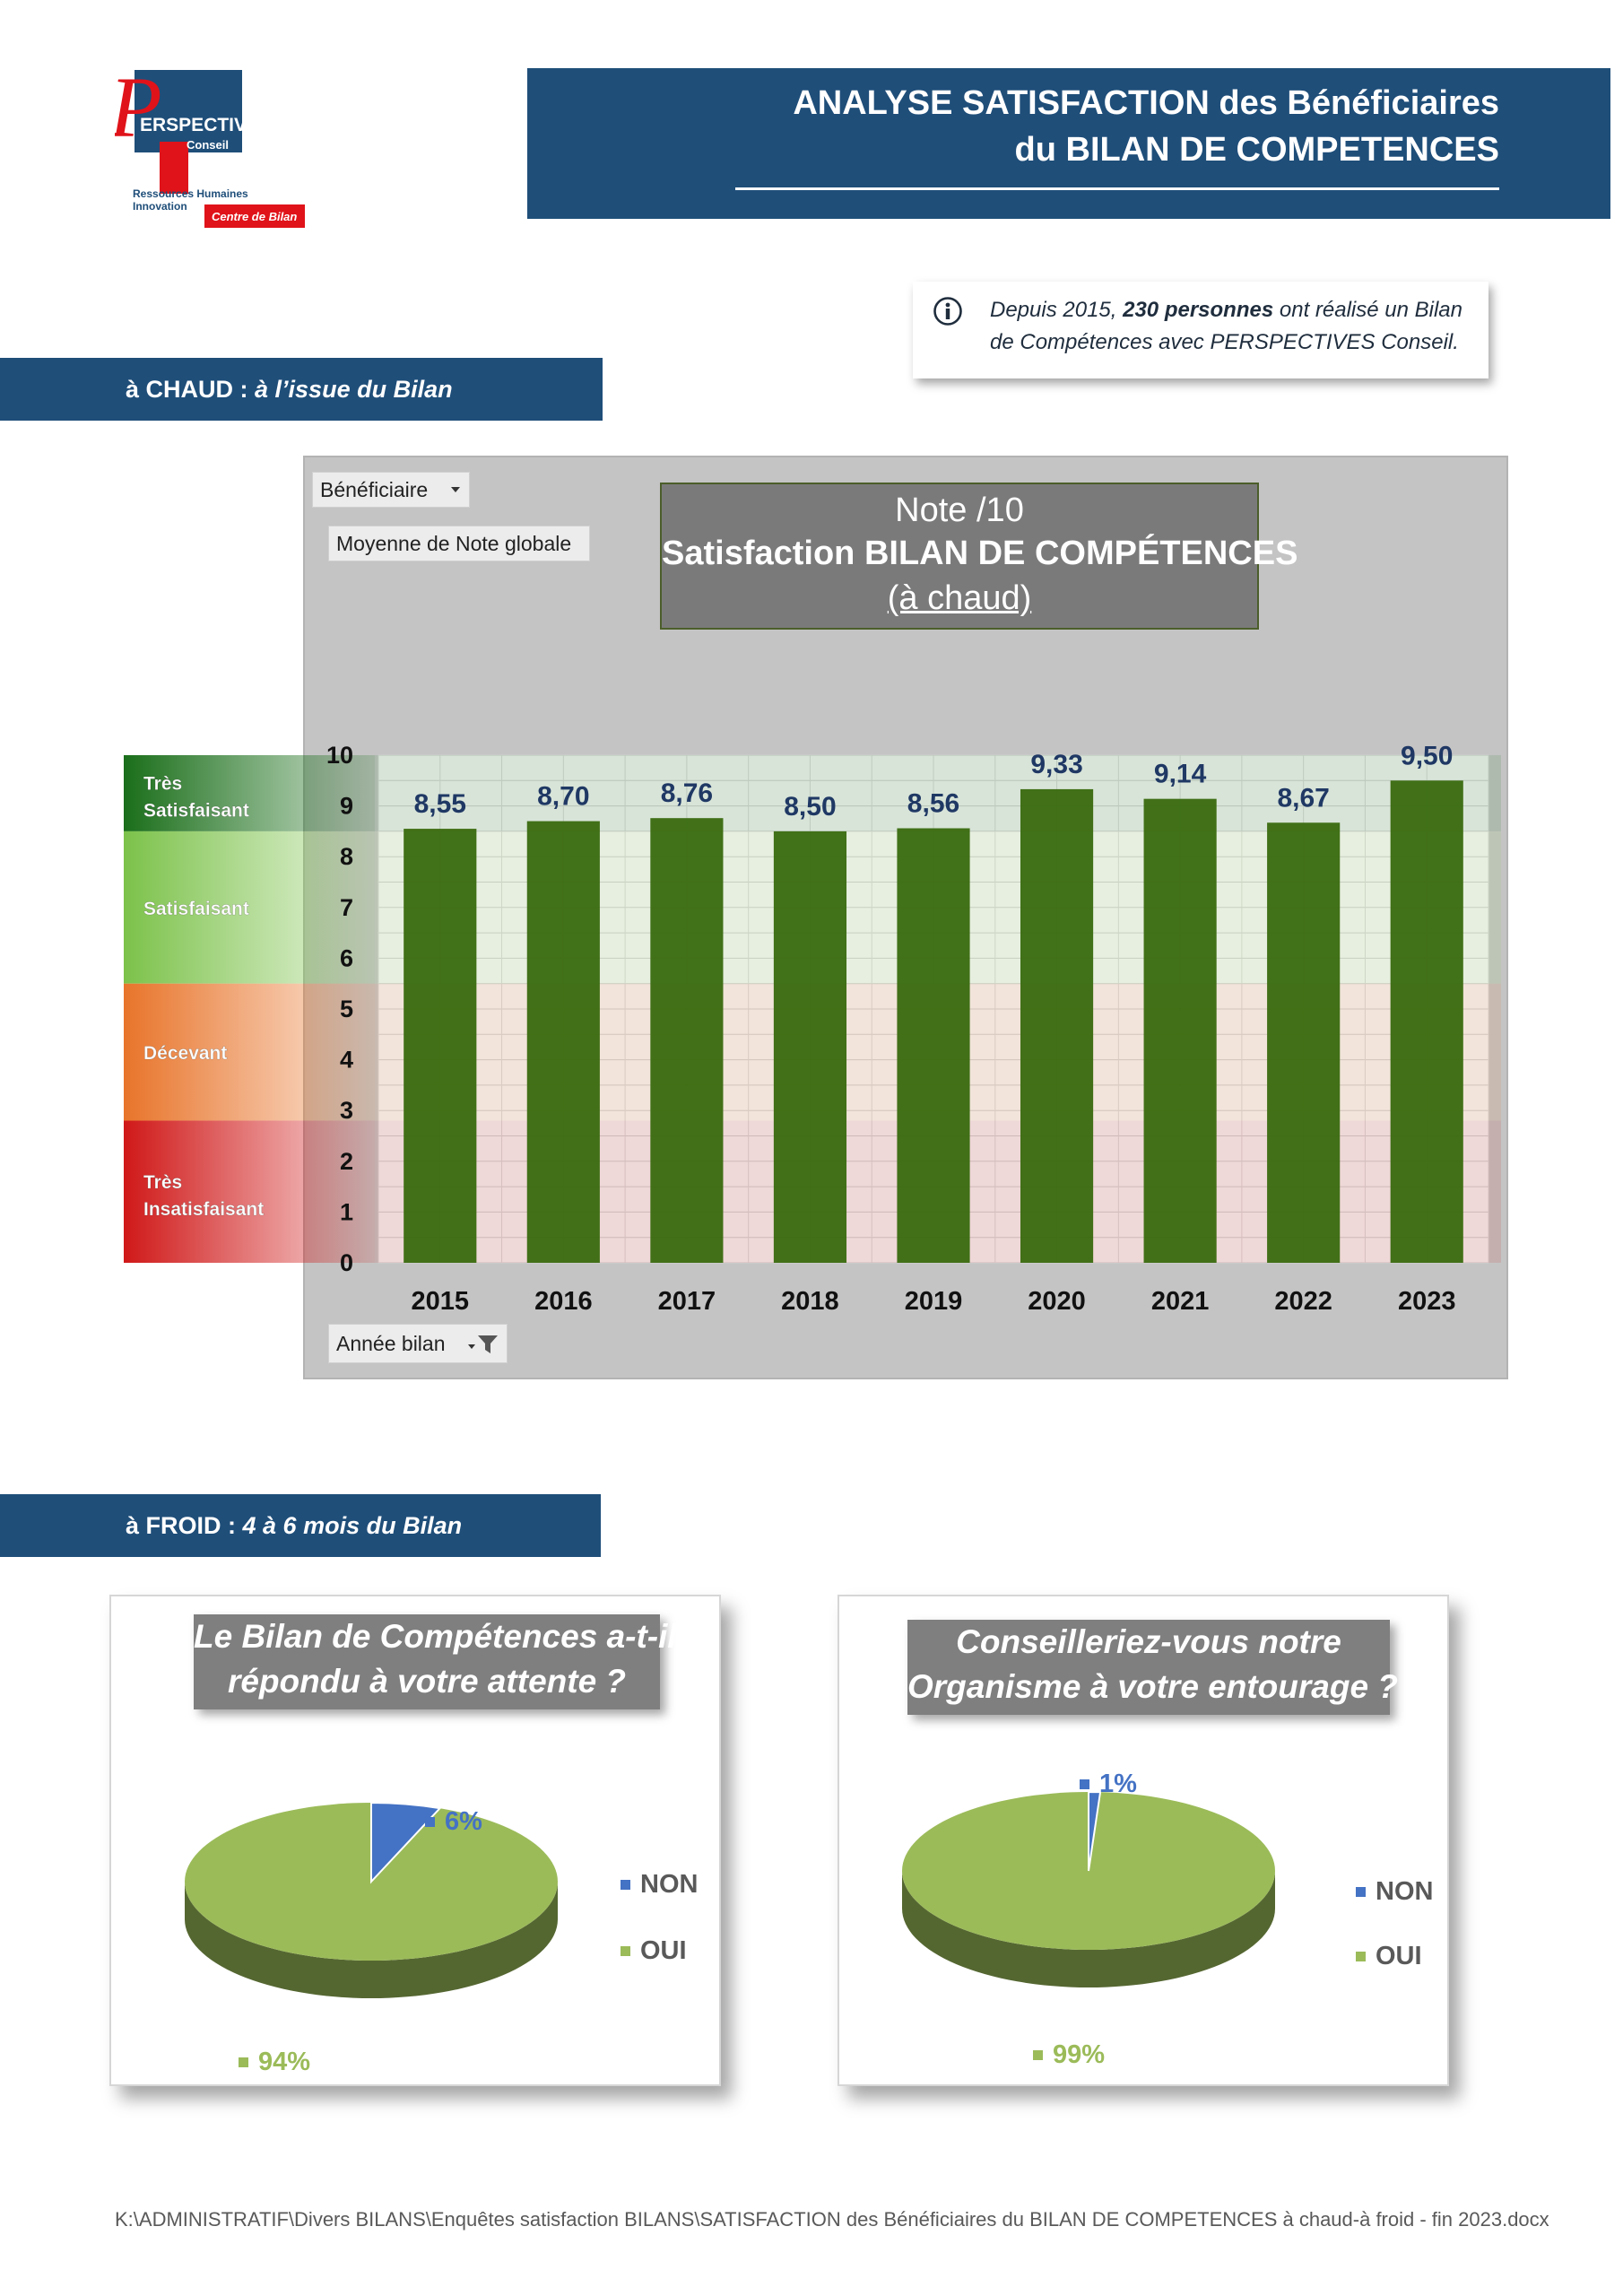  Describe the element at coordinates (810, 1301) in the screenshot. I see `x-tick-label: 2018` at that location.